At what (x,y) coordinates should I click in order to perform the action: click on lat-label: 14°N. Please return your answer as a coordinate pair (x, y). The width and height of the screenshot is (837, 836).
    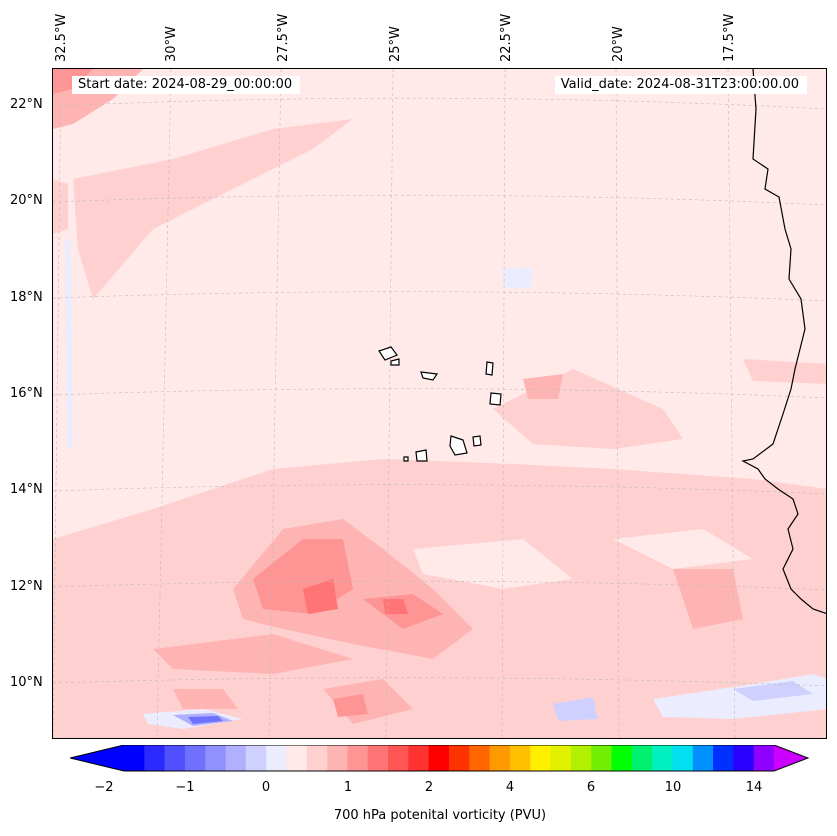
    Looking at the image, I should click on (26, 489).